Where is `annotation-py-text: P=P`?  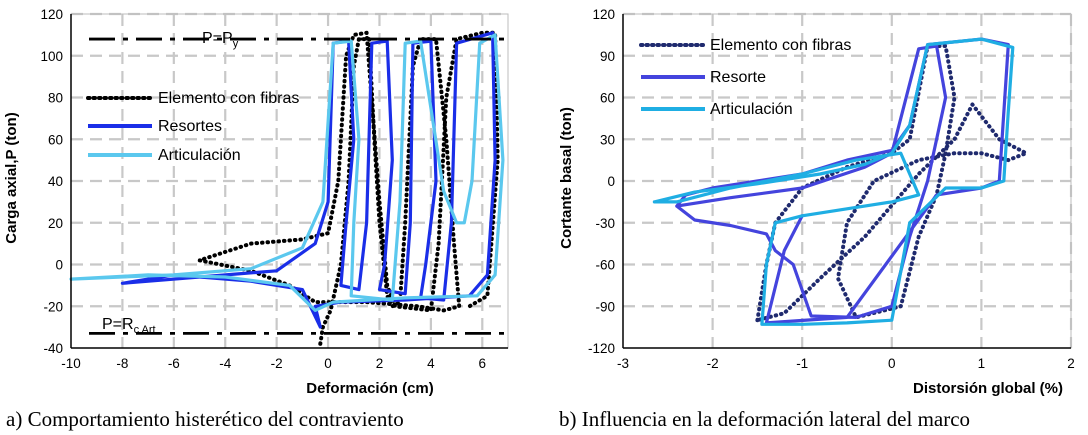
annotation-py-text: P=P is located at coordinates (217, 38).